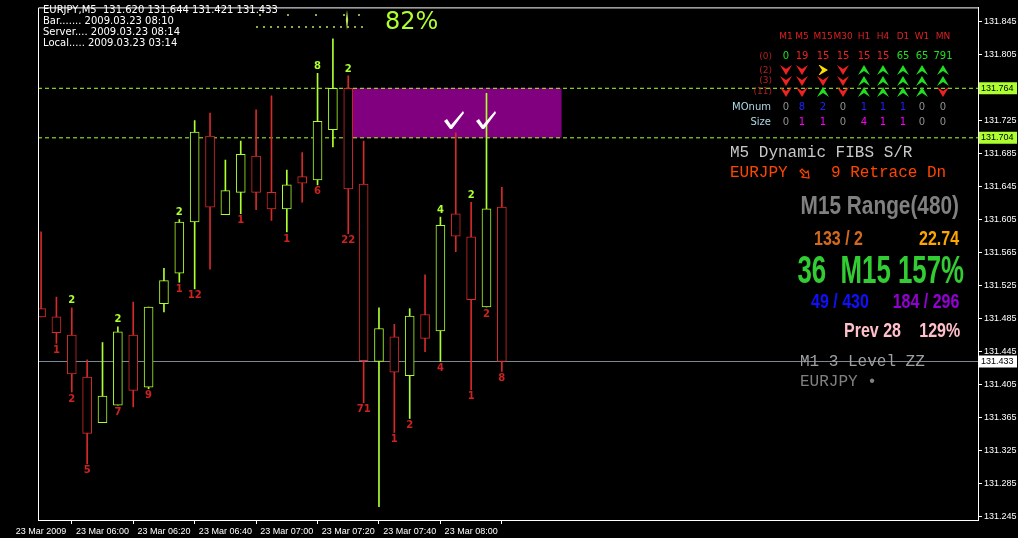 This screenshot has width=1018, height=538. I want to click on y-tick-label: 131.405, so click(1000, 384).